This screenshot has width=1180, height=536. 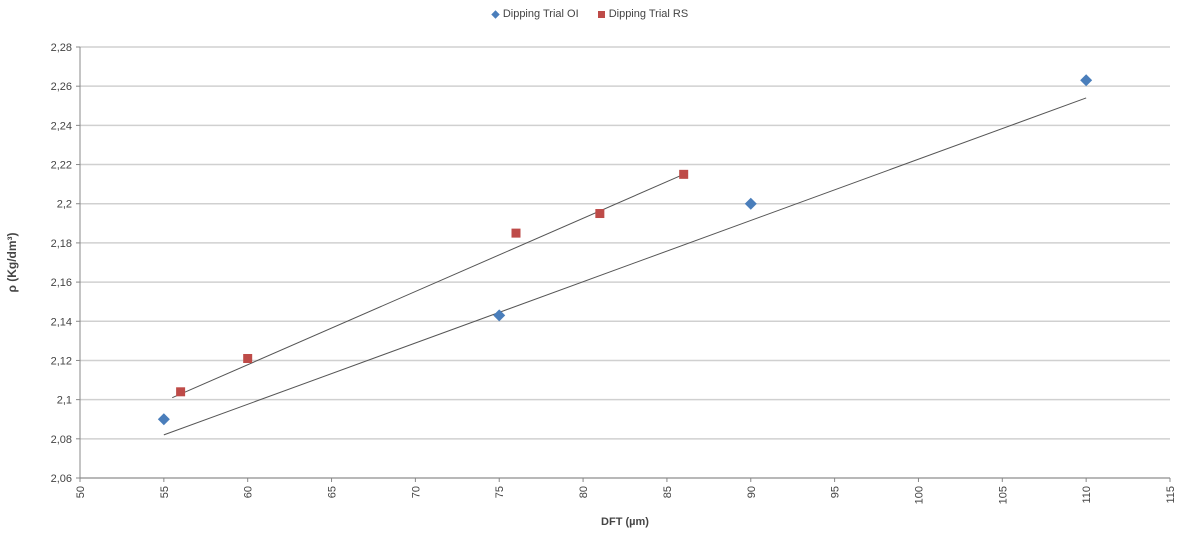 What do you see at coordinates (625, 522) in the screenshot?
I see `x-axis-title: DFT (µm)` at bounding box center [625, 522].